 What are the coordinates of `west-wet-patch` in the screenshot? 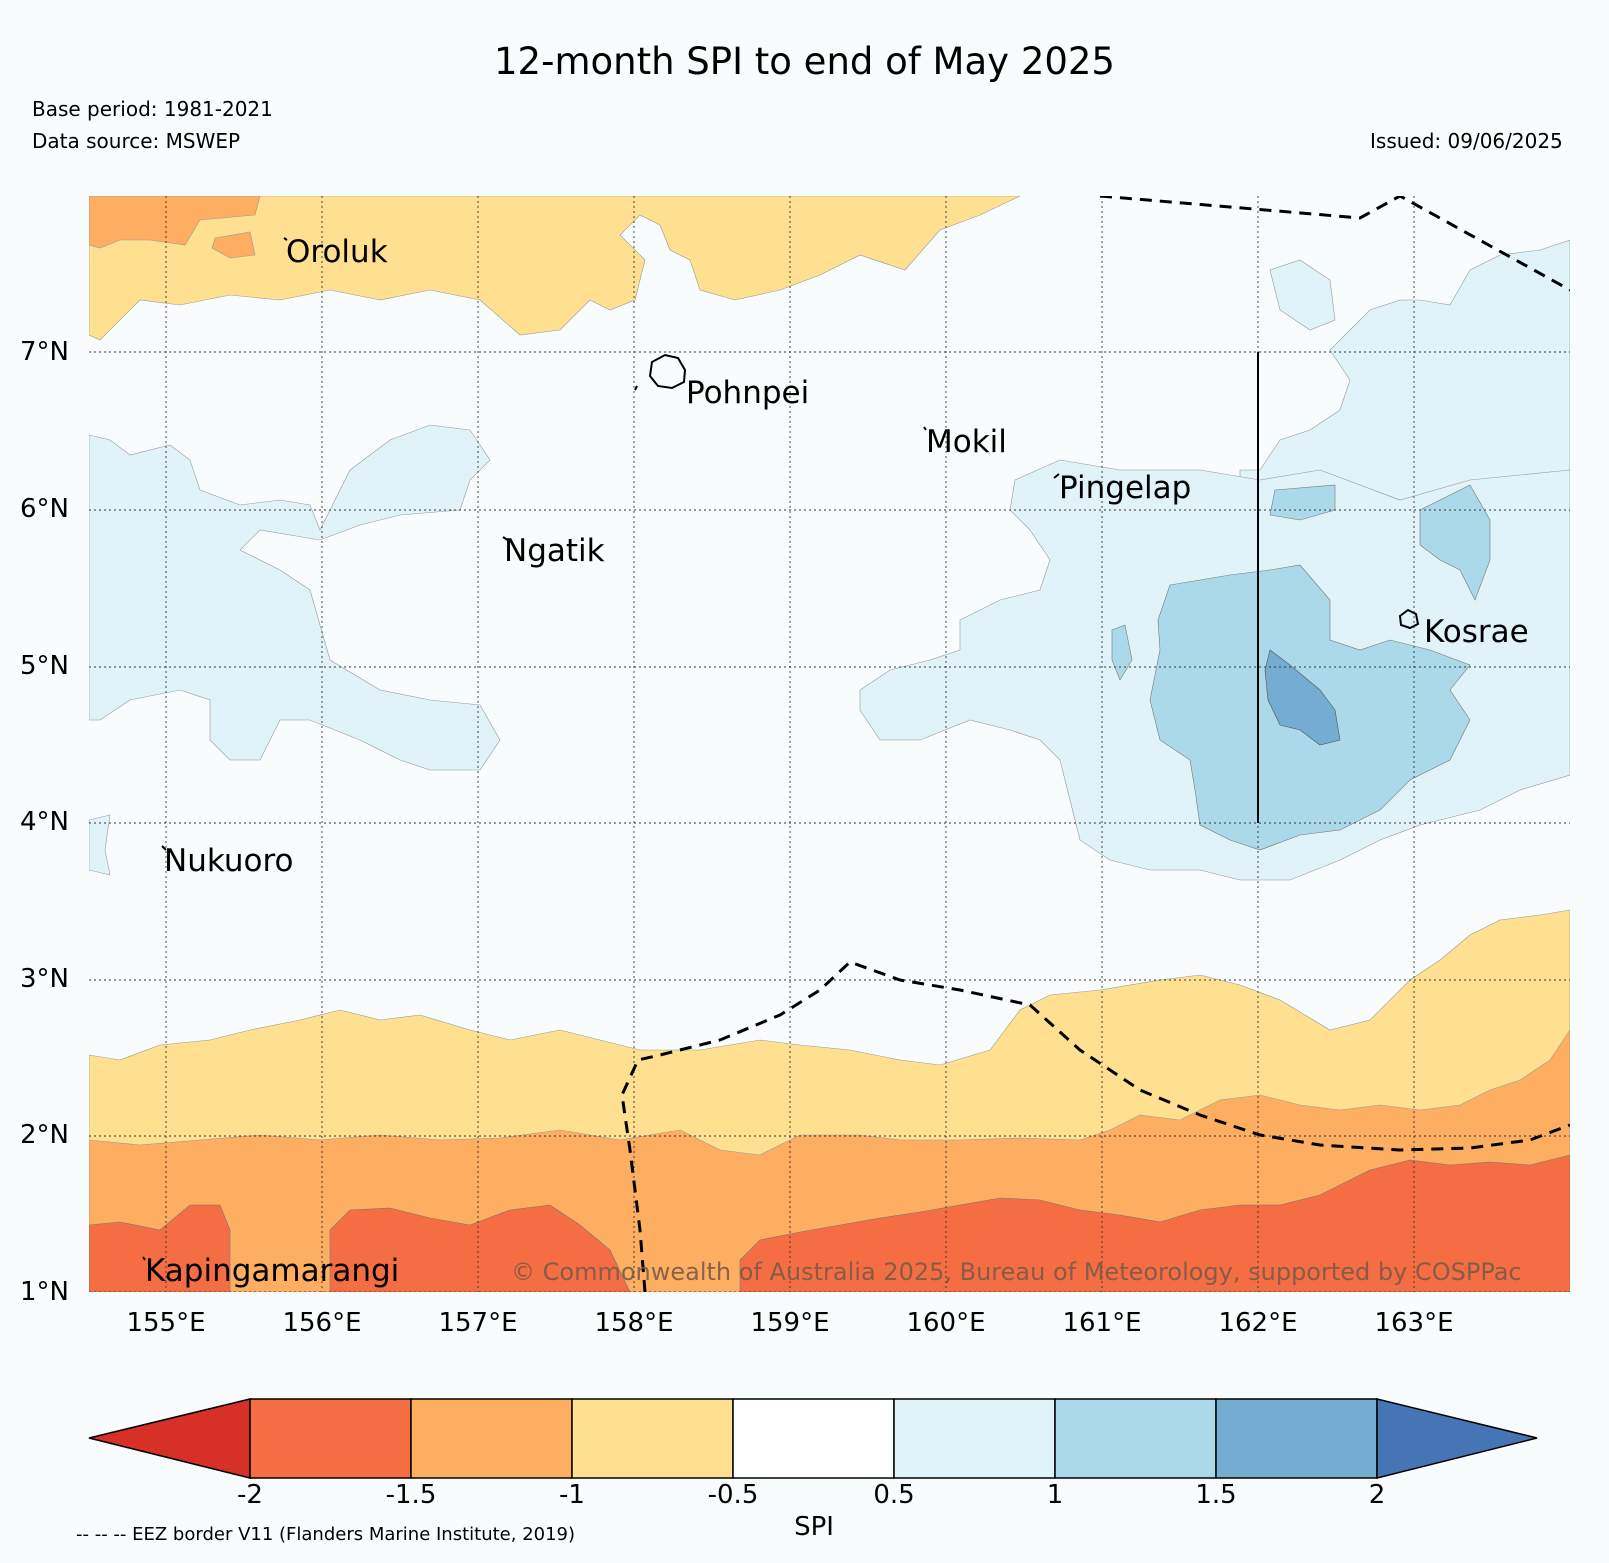 It's located at (100, 845).